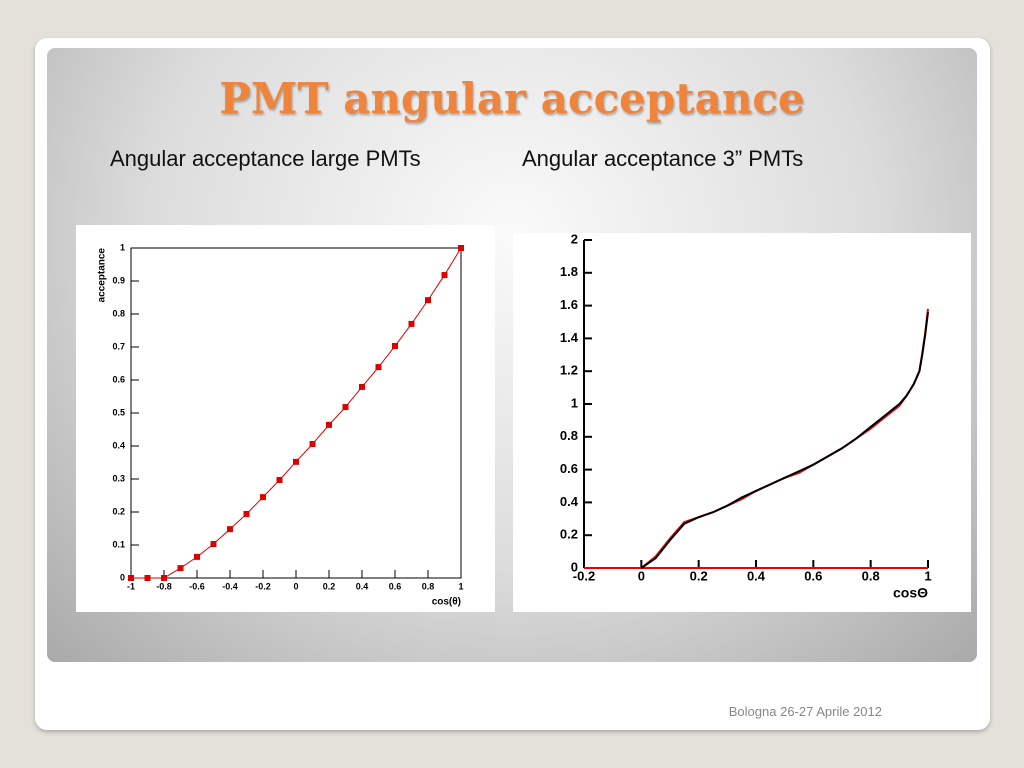 Image resolution: width=1024 pixels, height=768 pixels. I want to click on y-tick-label: 1.2, so click(569, 370).